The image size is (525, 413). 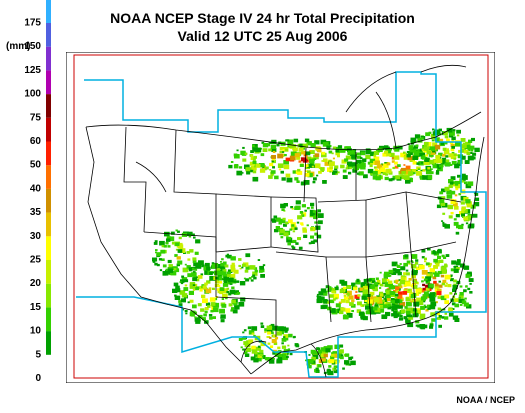 What do you see at coordinates (36, 331) in the screenshot?
I see `legend-label: 10` at bounding box center [36, 331].